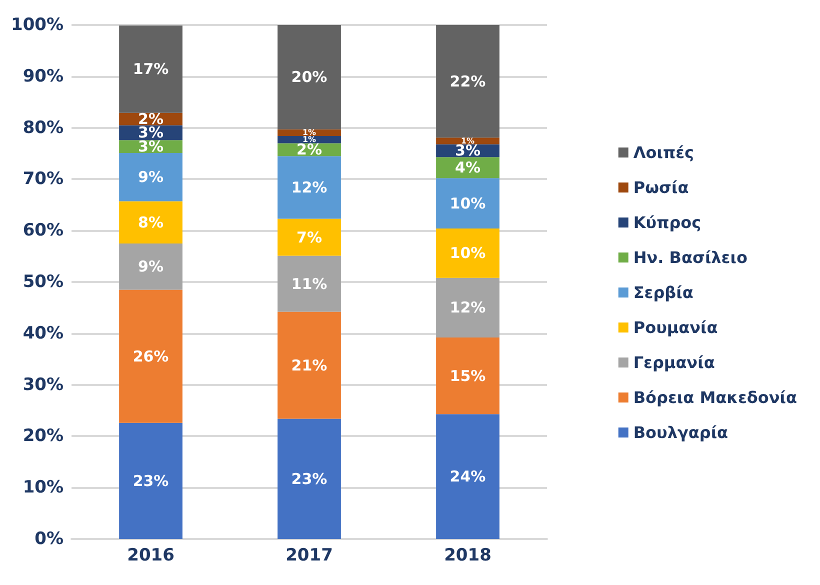 The image size is (820, 585). I want to click on data-label: 15%, so click(468, 375).